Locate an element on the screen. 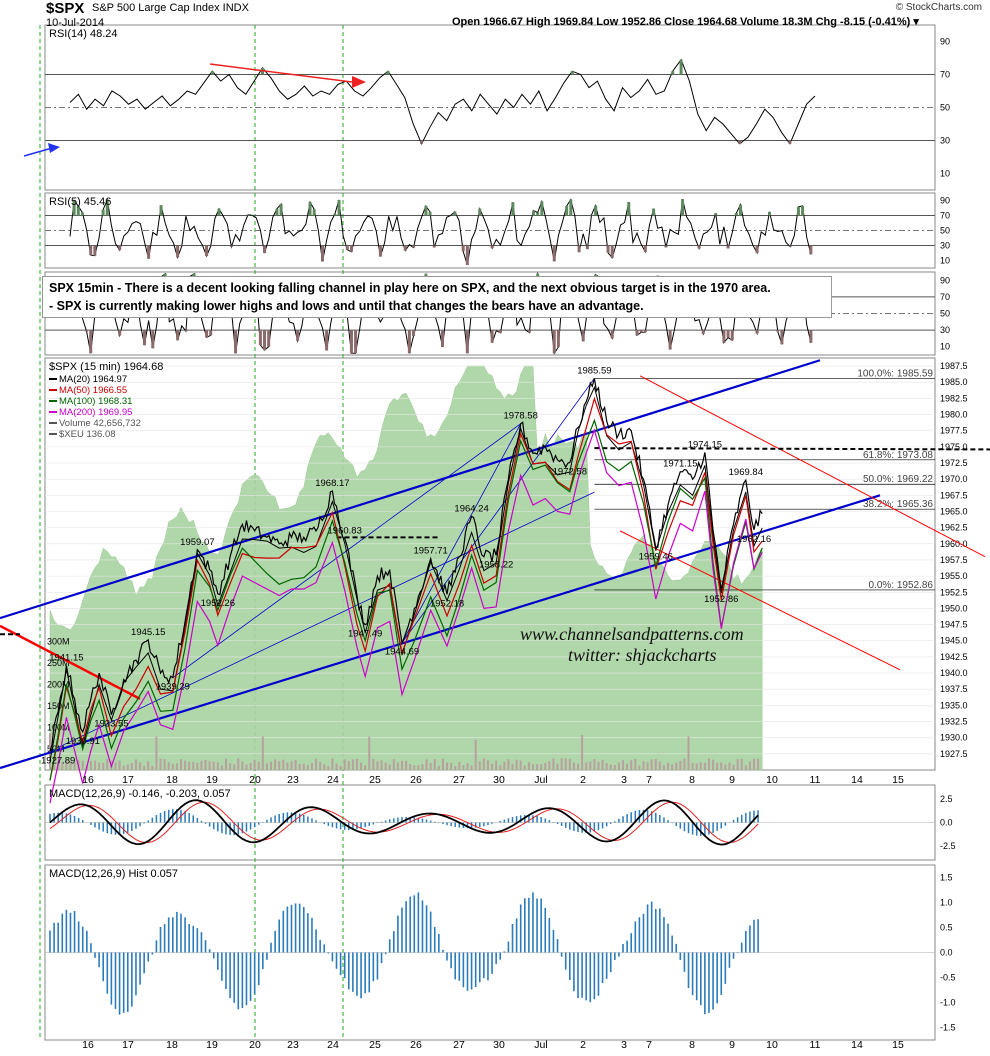  x-axis-label-bottom: 23 is located at coordinates (293, 1045).